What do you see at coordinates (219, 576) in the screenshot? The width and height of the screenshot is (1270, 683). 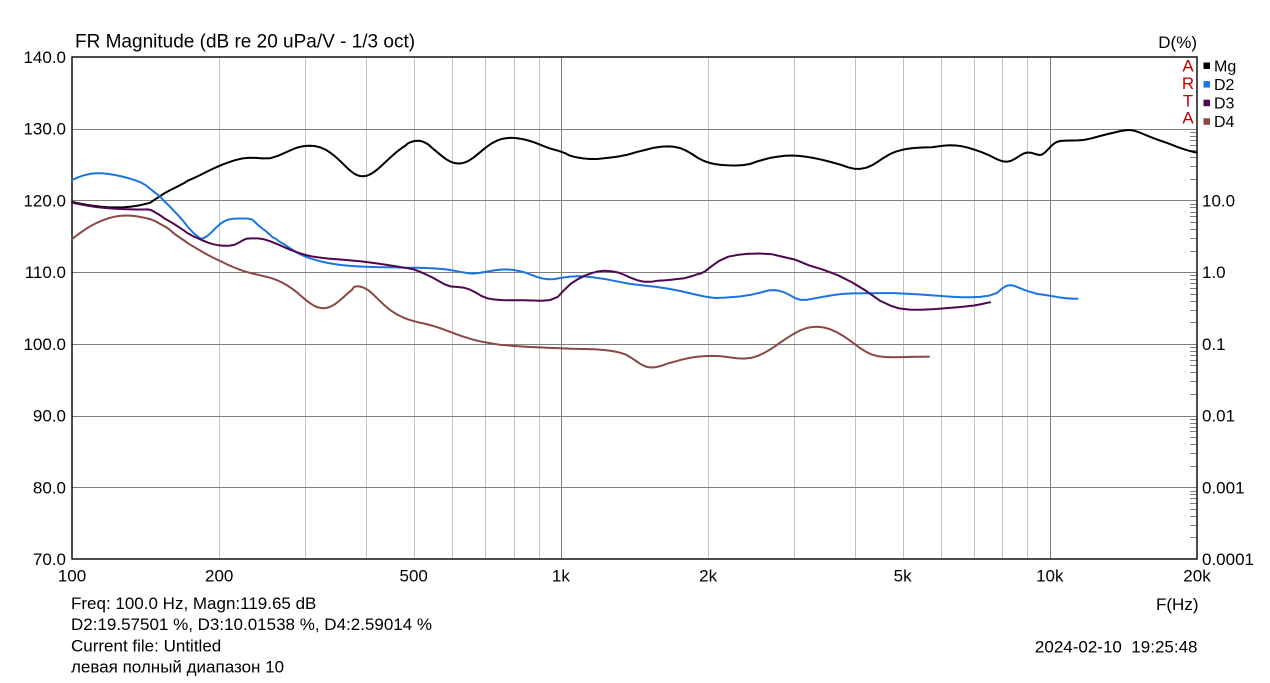 I see `svg-text: 200` at bounding box center [219, 576].